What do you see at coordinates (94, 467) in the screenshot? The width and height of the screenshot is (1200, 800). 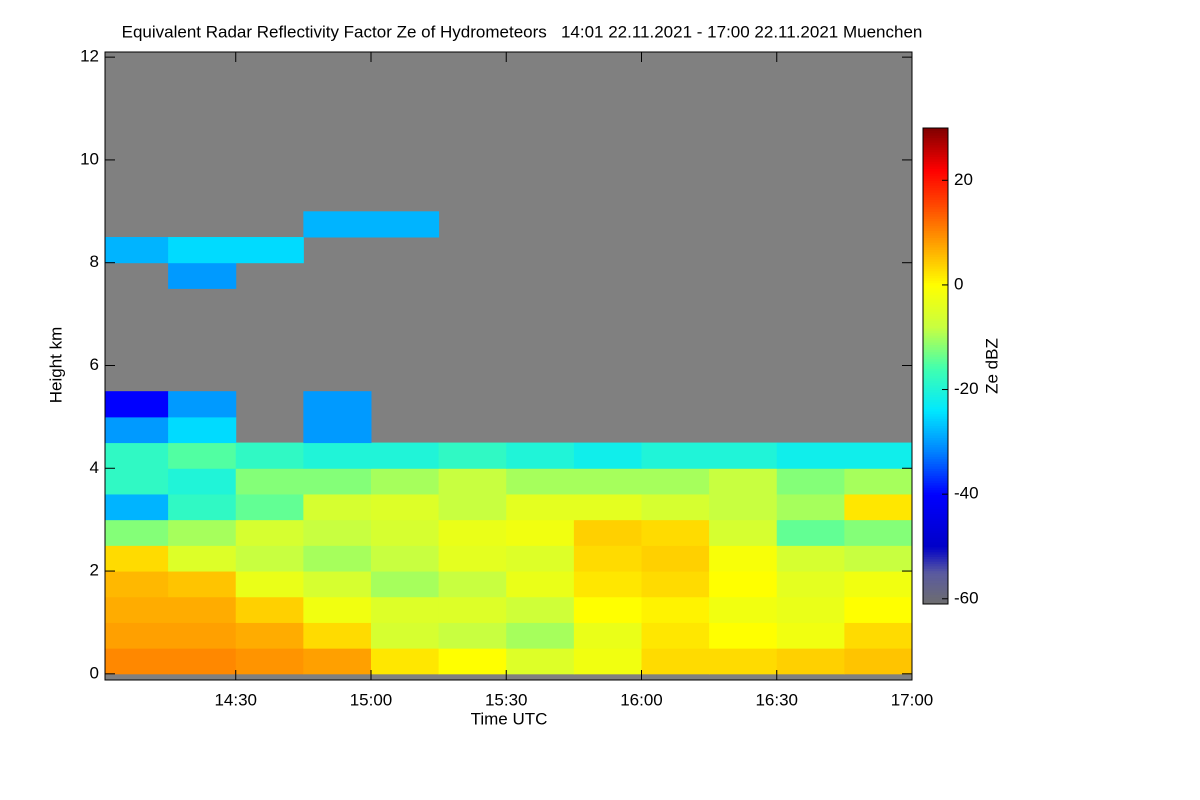 I see `y-tick-label: 4` at bounding box center [94, 467].